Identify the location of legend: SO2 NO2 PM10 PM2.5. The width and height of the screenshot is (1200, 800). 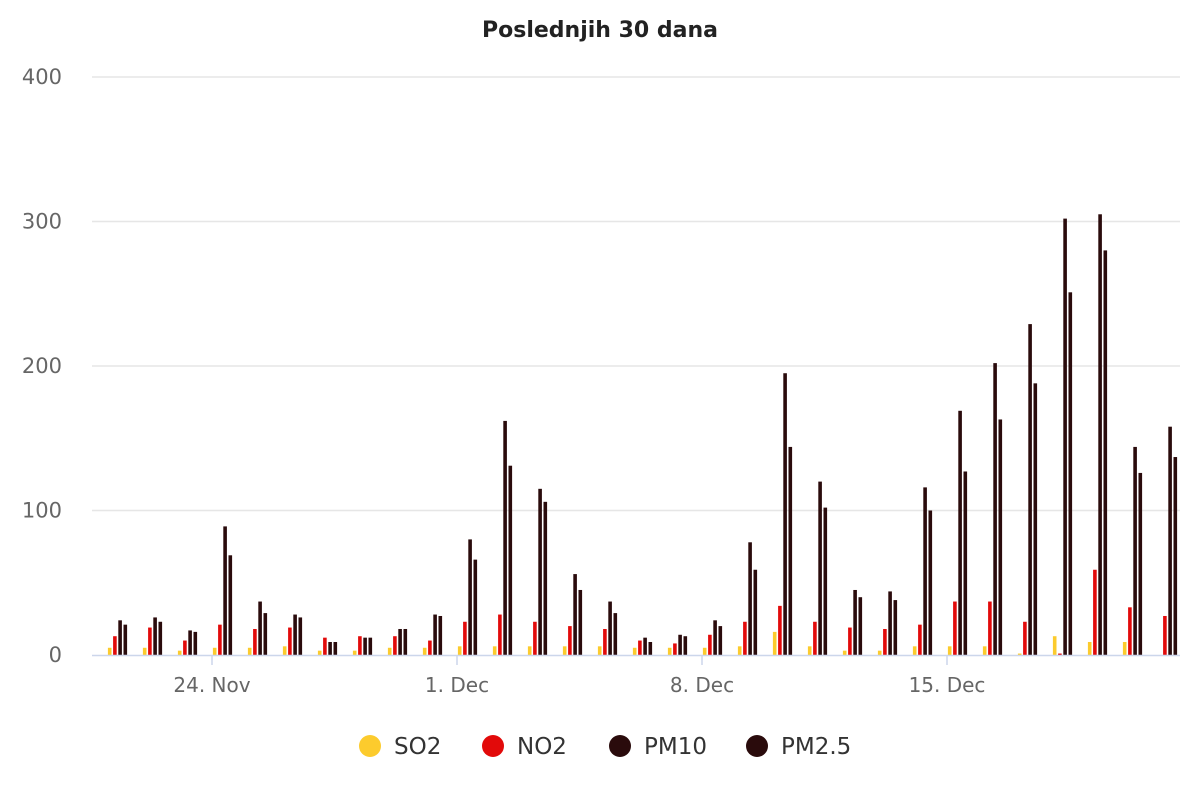
(605, 747).